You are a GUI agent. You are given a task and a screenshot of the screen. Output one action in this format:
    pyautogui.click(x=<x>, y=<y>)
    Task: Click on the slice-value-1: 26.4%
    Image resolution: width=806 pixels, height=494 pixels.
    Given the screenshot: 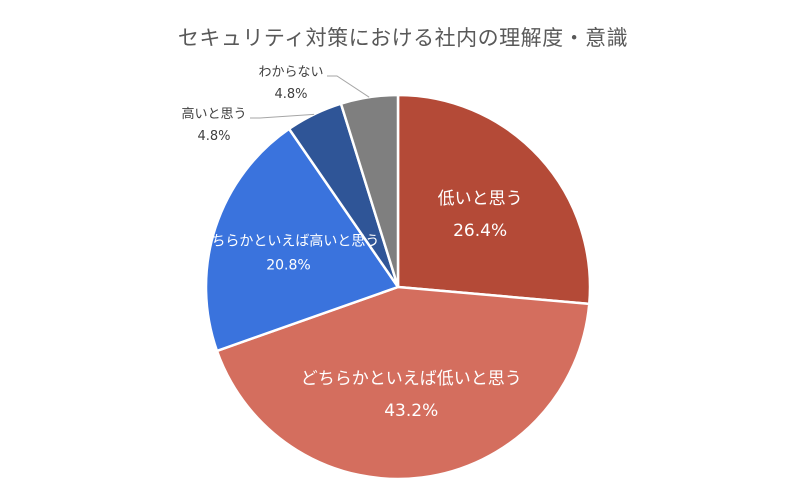 What is the action you would take?
    pyautogui.click(x=480, y=231)
    